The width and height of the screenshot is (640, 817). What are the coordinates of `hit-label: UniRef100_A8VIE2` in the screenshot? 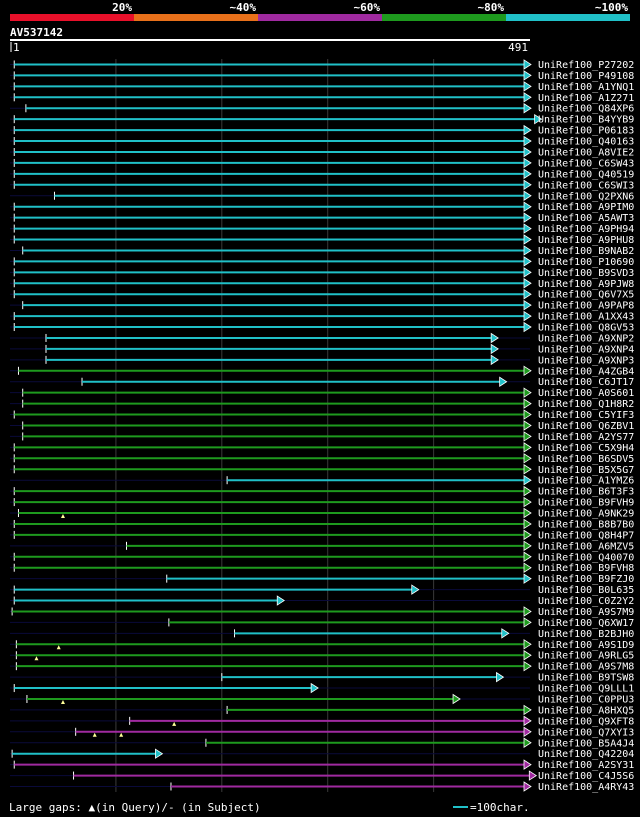 It's located at (586, 152).